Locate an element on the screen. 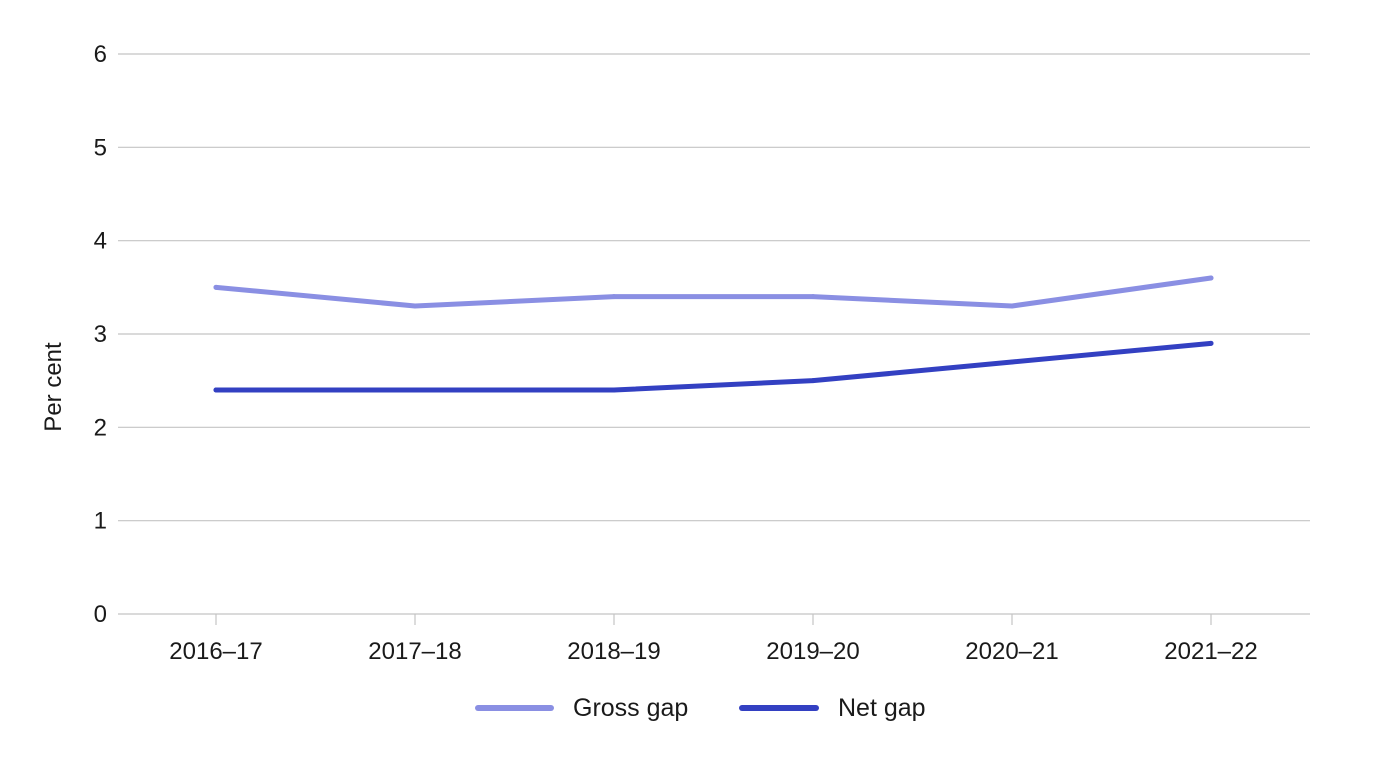 Image resolution: width=1378 pixels, height=762 pixels. x-tick-label: 2018–19 is located at coordinates (613, 651).